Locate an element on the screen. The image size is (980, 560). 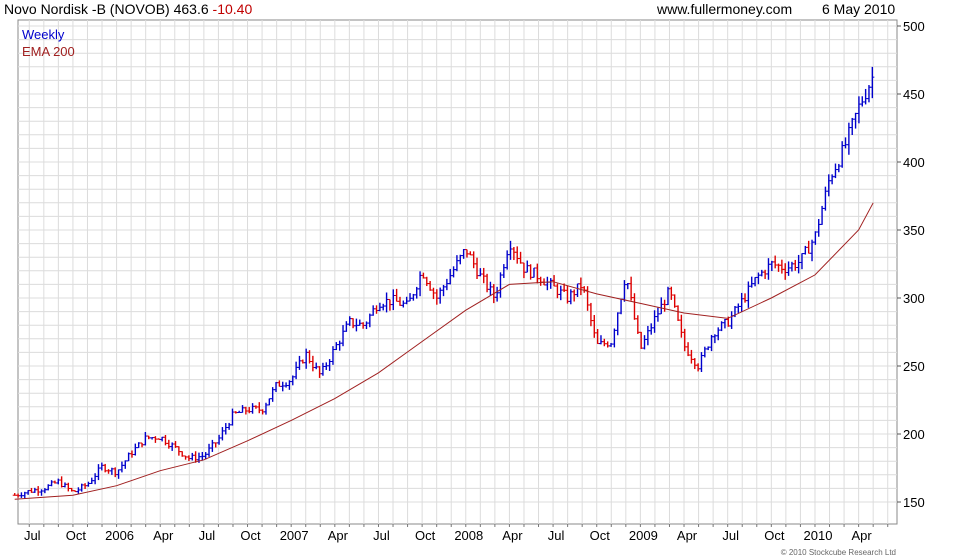
y-tick-label: 200 is located at coordinates (914, 434).